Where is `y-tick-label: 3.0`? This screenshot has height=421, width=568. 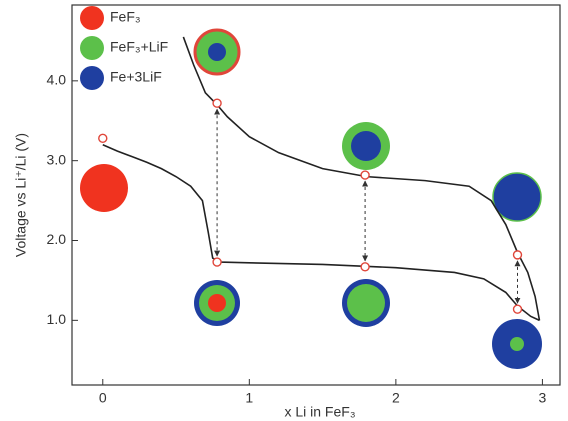 y-tick-label: 3.0 is located at coordinates (57, 159).